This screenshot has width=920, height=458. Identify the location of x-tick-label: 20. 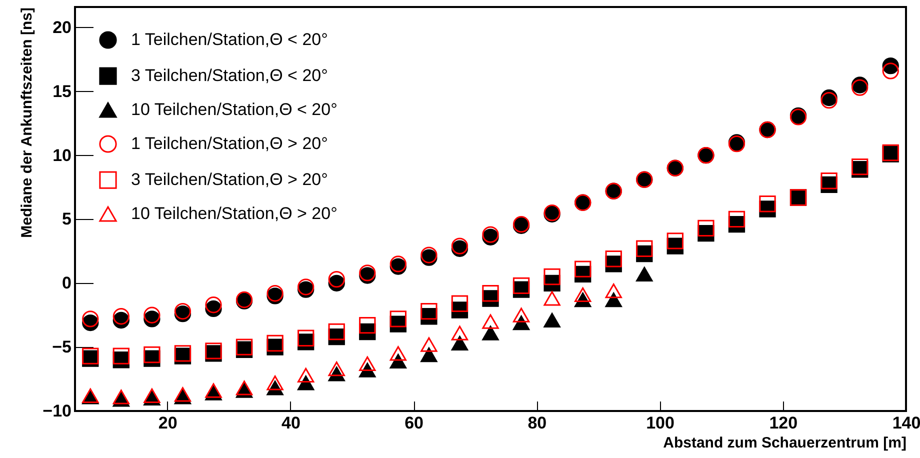
(168, 423).